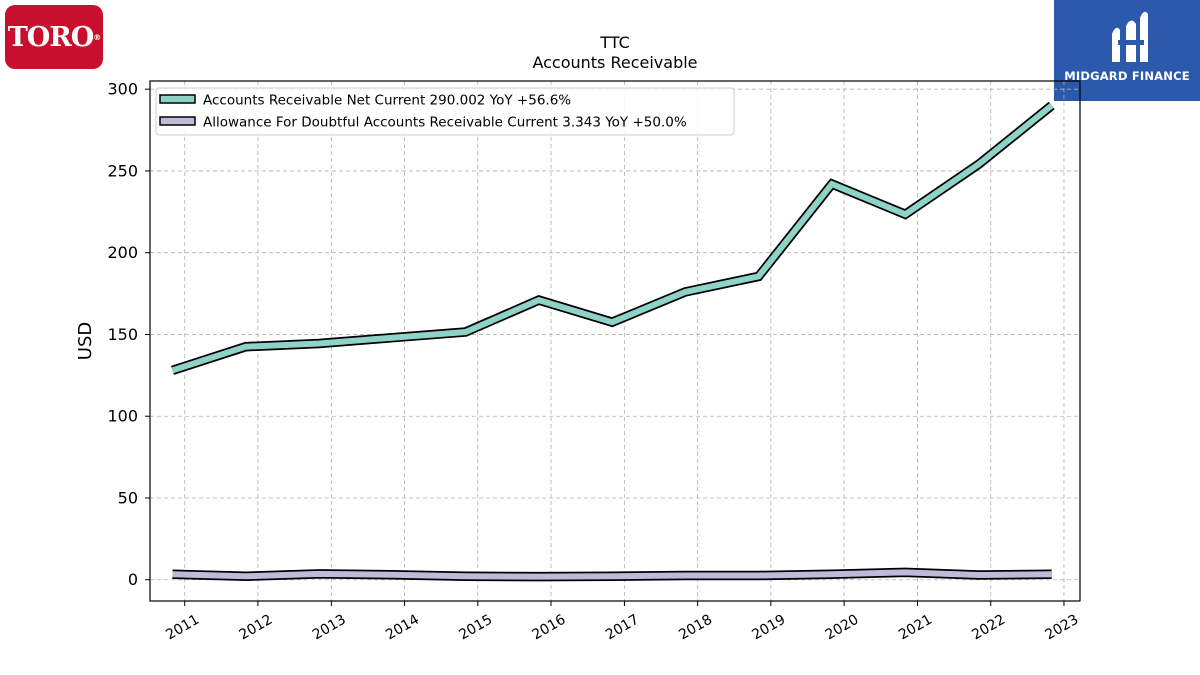  Describe the element at coordinates (329, 628) in the screenshot. I see `x-tick-label: 2013` at that location.